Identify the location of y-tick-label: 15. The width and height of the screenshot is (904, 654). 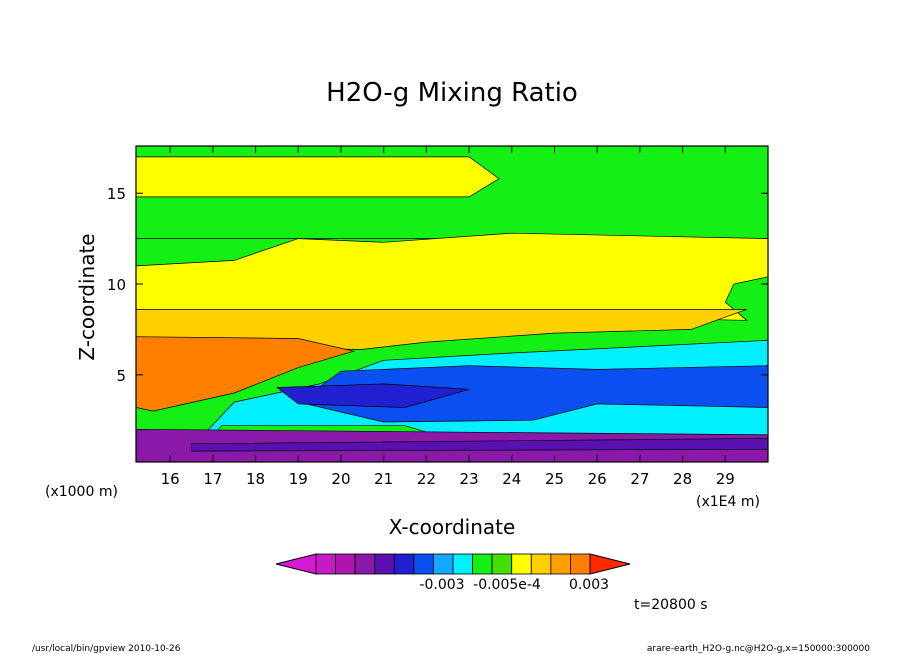
(116, 194).